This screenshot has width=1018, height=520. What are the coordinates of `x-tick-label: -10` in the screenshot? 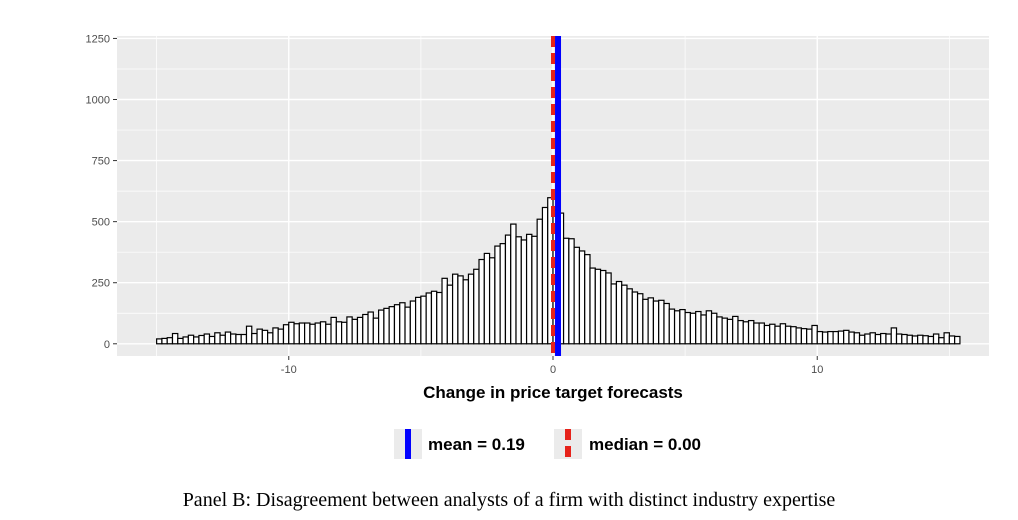 It's located at (289, 370).